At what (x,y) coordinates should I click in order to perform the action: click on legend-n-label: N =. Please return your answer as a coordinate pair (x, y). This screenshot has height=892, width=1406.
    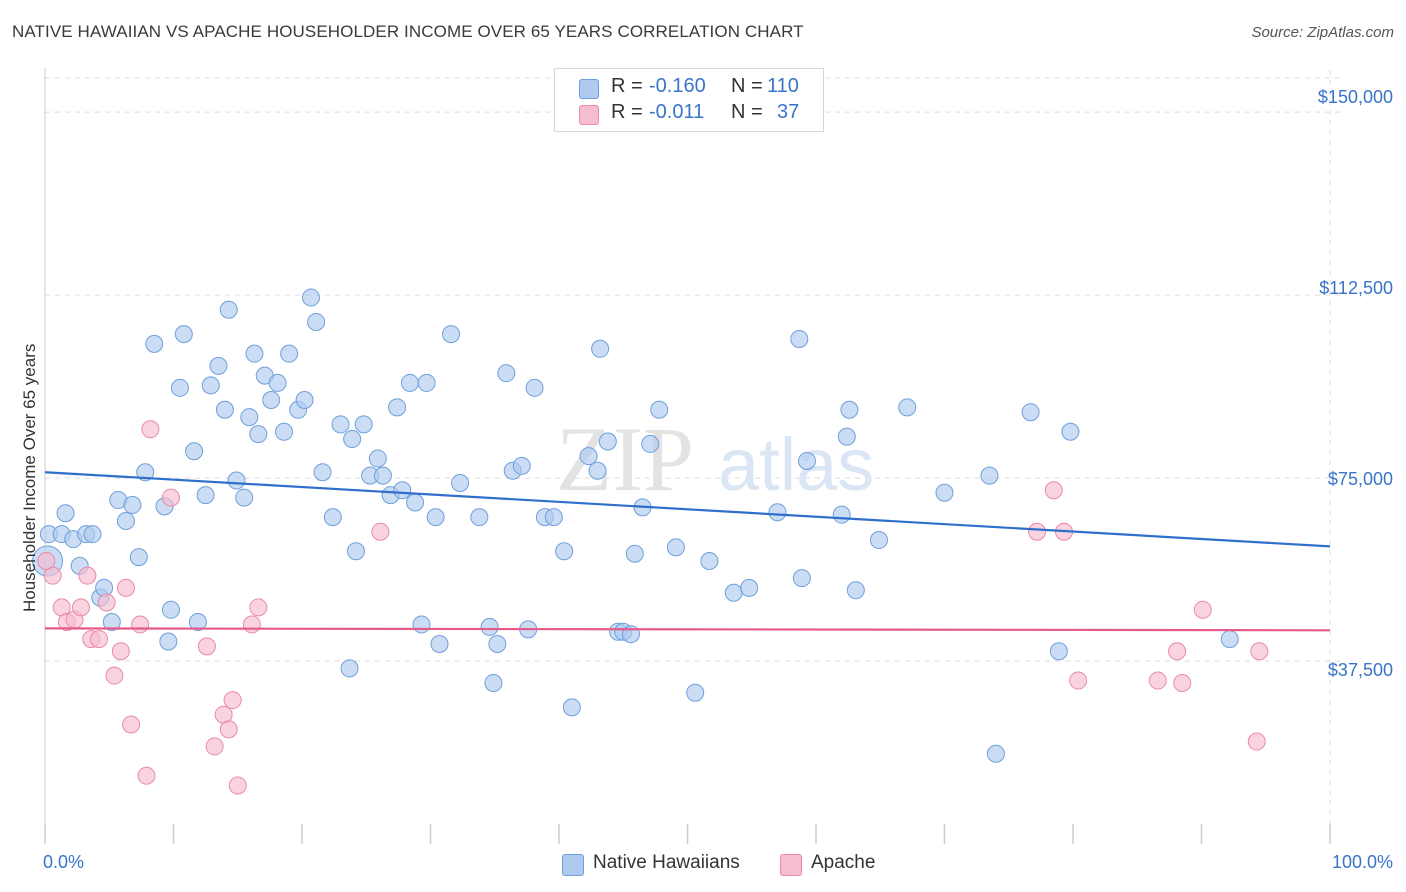
    Looking at the image, I should click on (747, 86).